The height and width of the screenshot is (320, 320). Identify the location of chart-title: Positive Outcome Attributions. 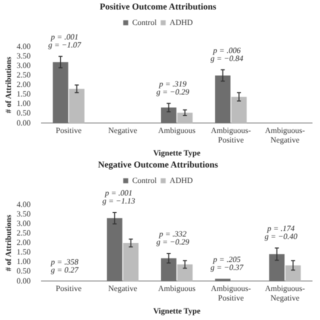
(158, 7).